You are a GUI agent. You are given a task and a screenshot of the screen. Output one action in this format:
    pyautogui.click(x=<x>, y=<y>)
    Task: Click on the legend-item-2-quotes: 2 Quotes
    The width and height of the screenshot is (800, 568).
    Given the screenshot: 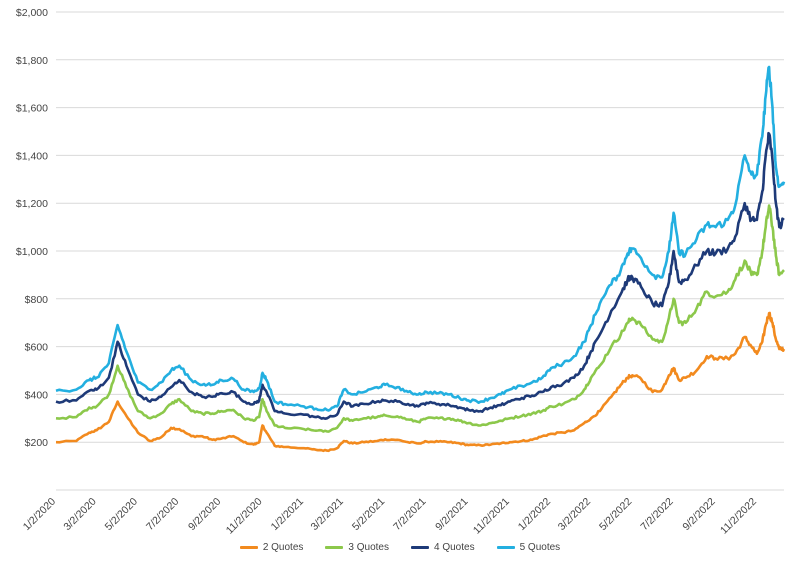 What is the action you would take?
    pyautogui.click(x=271, y=547)
    